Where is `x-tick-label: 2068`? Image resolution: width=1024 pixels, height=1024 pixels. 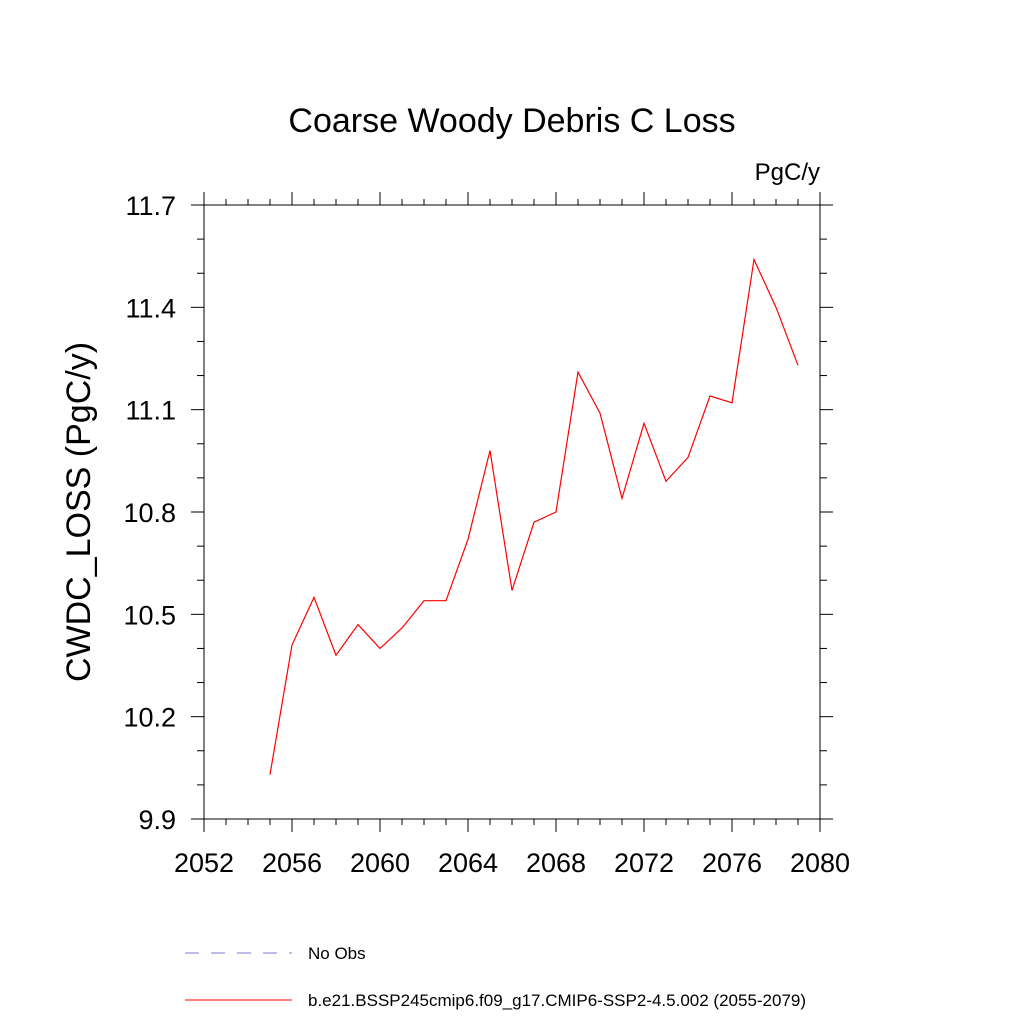 x-tick-label: 2068 is located at coordinates (556, 863).